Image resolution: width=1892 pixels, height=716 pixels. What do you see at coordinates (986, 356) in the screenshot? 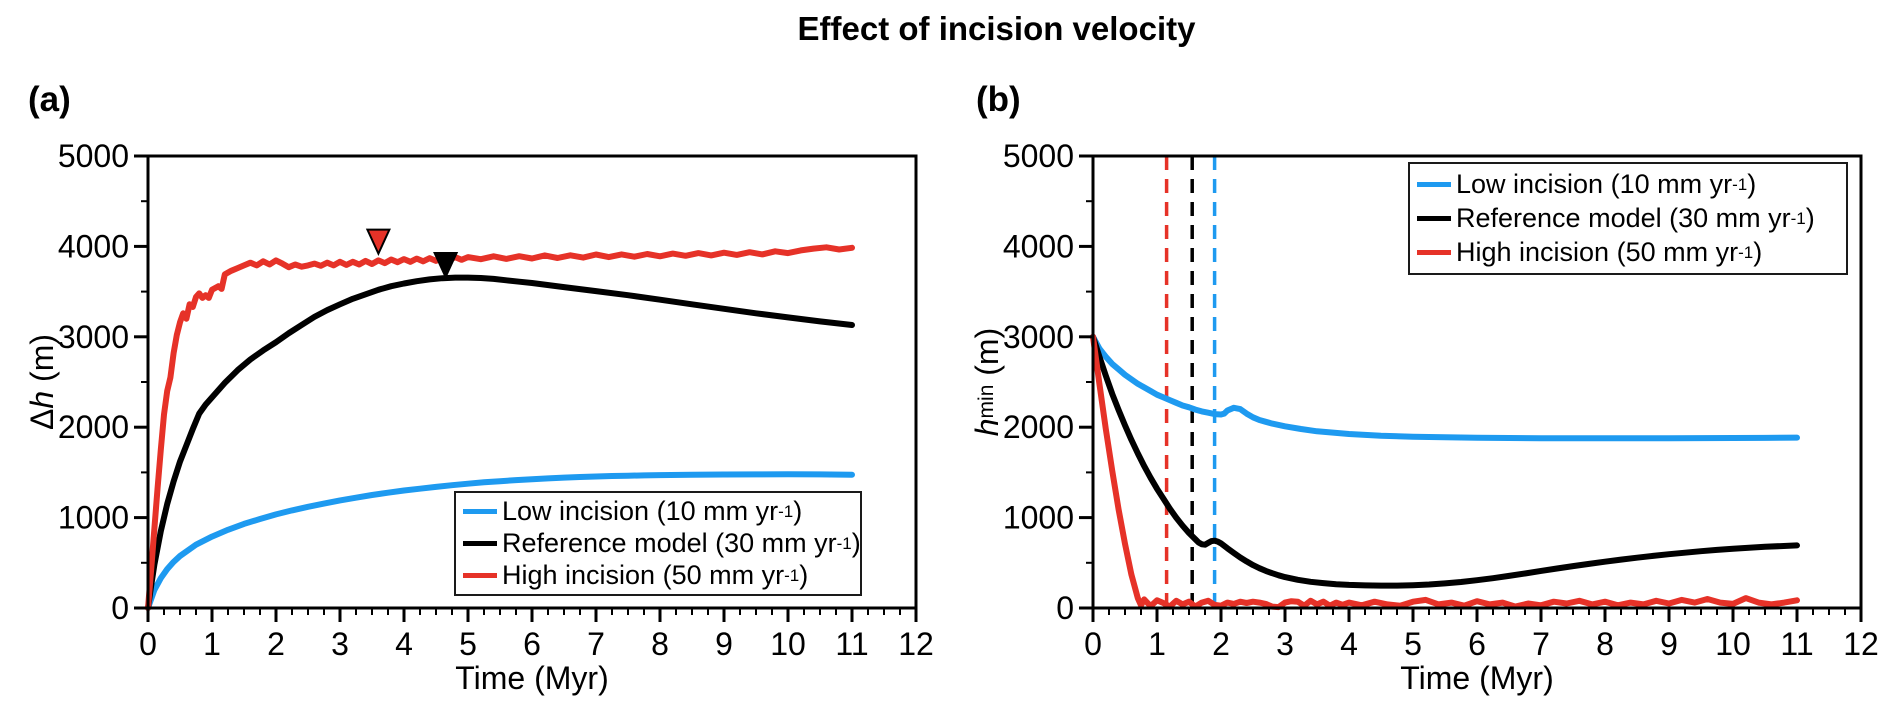
I see `y-axis-label-b-unit: (m)` at bounding box center [986, 356].